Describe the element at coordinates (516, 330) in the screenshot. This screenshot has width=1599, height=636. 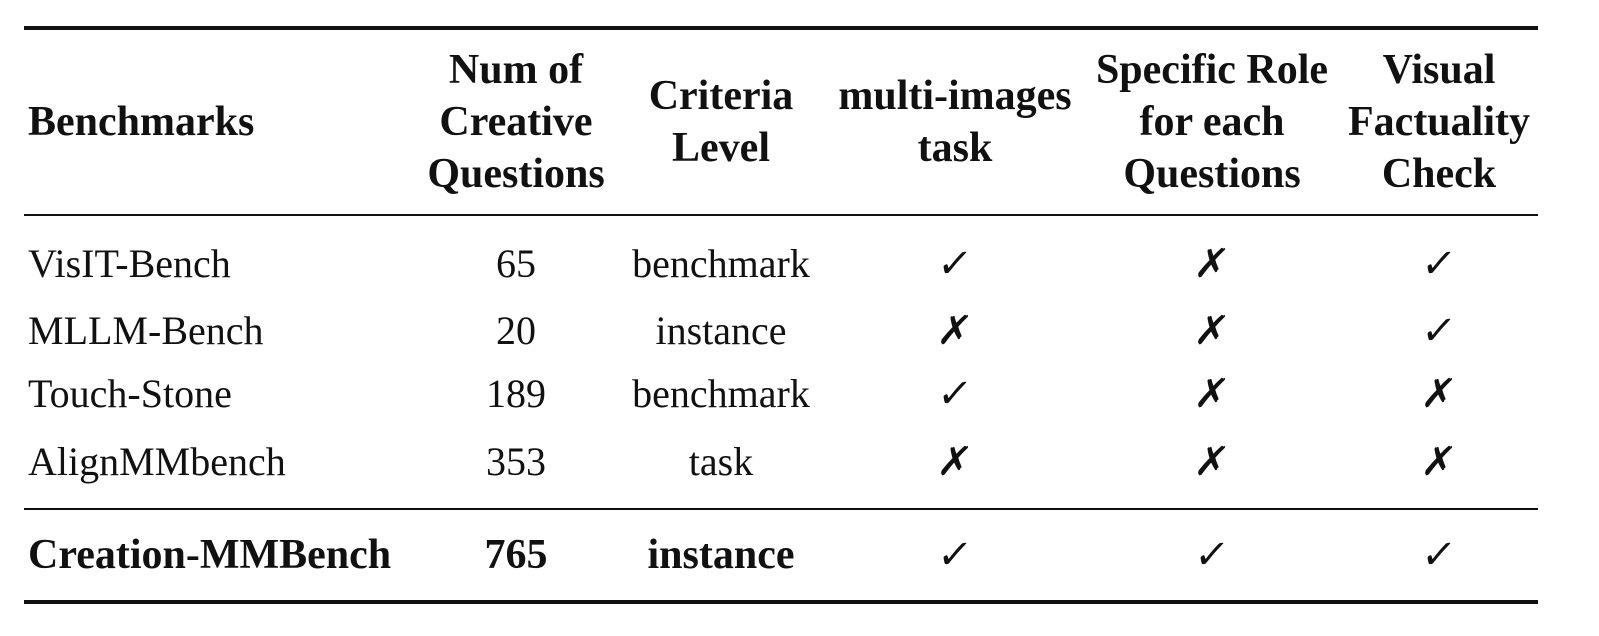
I see `cell-num-questions: 20` at that location.